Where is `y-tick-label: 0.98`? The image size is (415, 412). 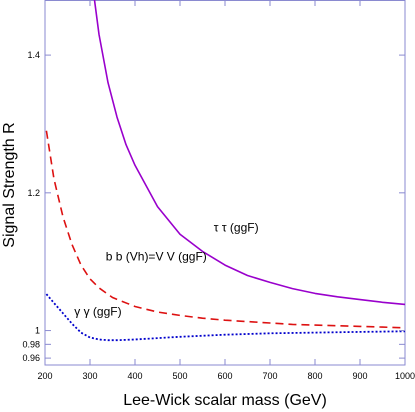
y-tick-label: 0.98 is located at coordinates (31, 344).